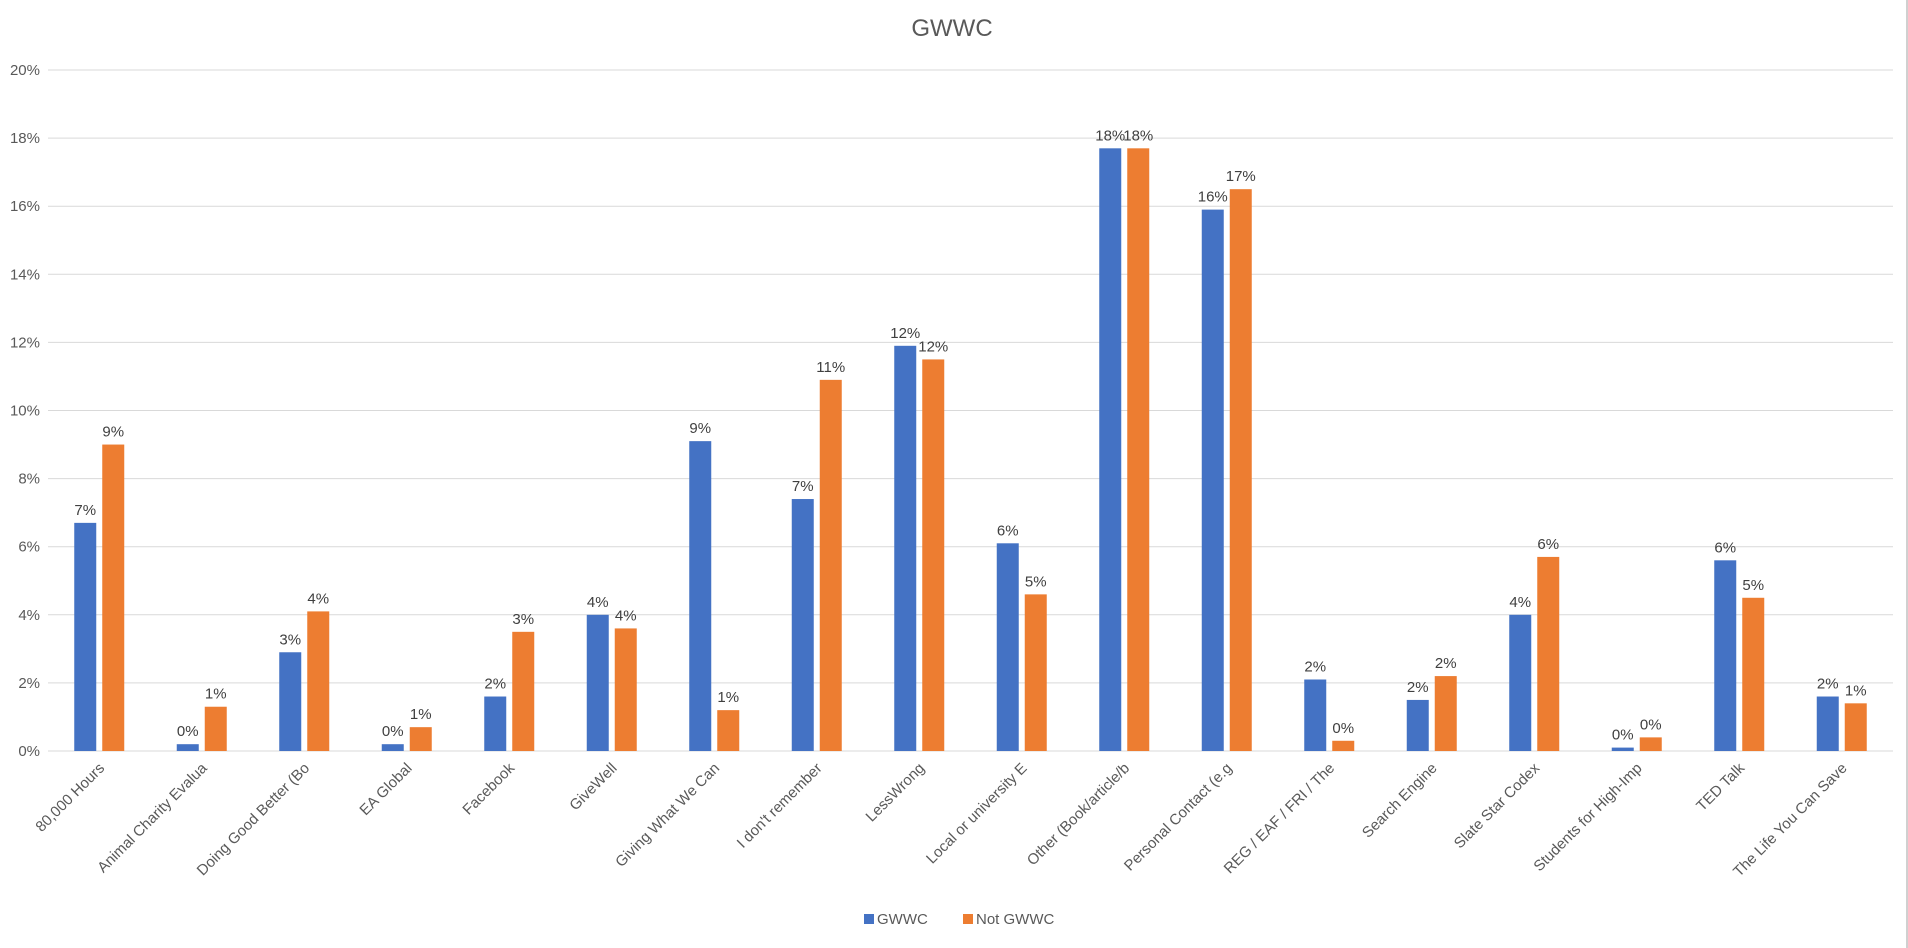 This screenshot has height=948, width=1908. I want to click on category-label: Search Engine, so click(1400, 801).